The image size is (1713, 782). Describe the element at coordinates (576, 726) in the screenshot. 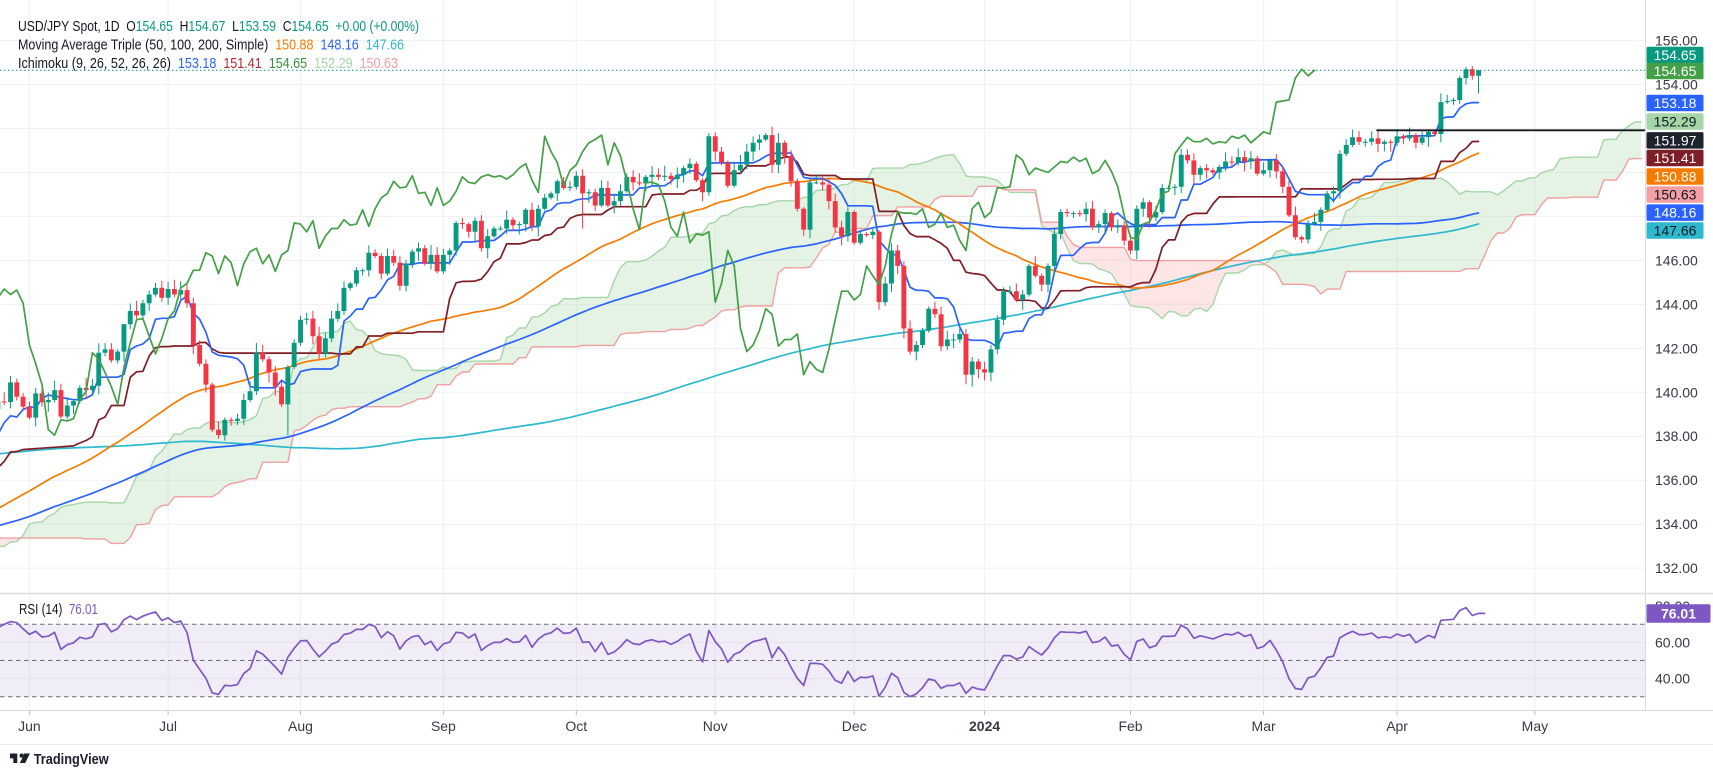

I see `svg-text: Oct` at that location.